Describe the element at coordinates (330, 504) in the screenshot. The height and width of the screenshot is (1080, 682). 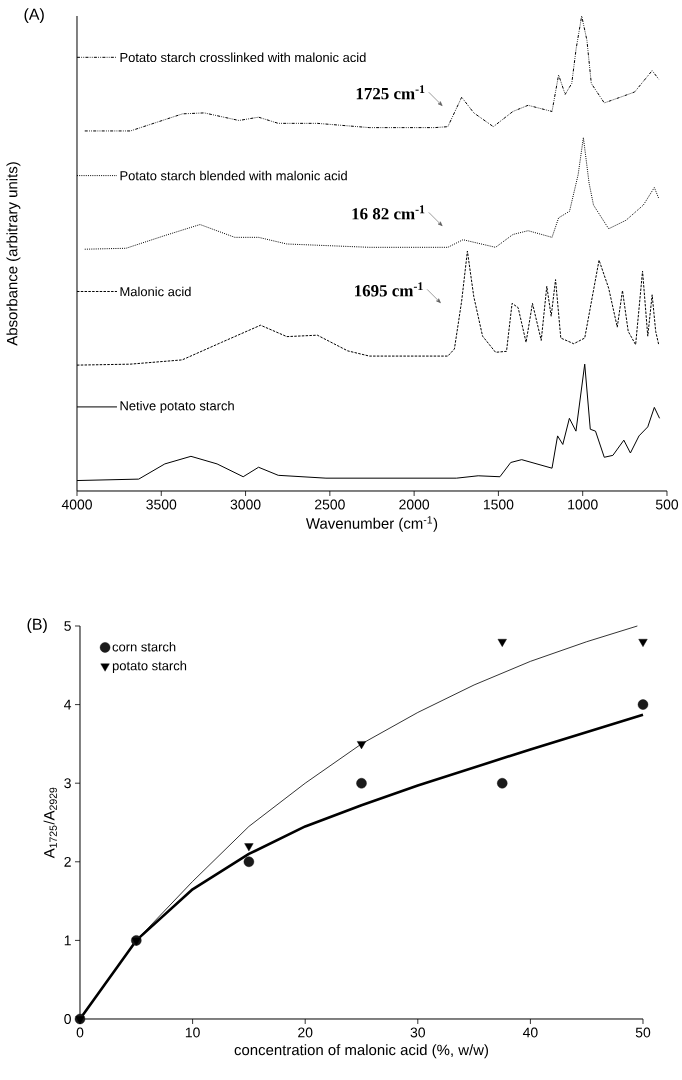
I see `x-tick-label: 2500` at that location.